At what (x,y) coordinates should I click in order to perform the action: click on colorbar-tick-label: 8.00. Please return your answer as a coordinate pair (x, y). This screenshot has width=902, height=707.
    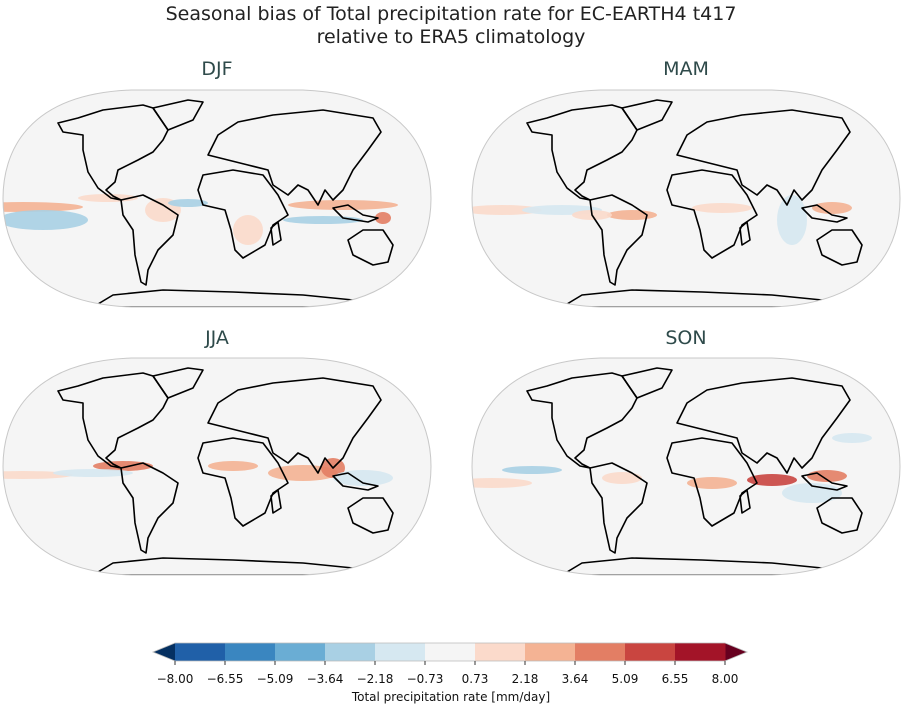
    Looking at the image, I should click on (725, 679).